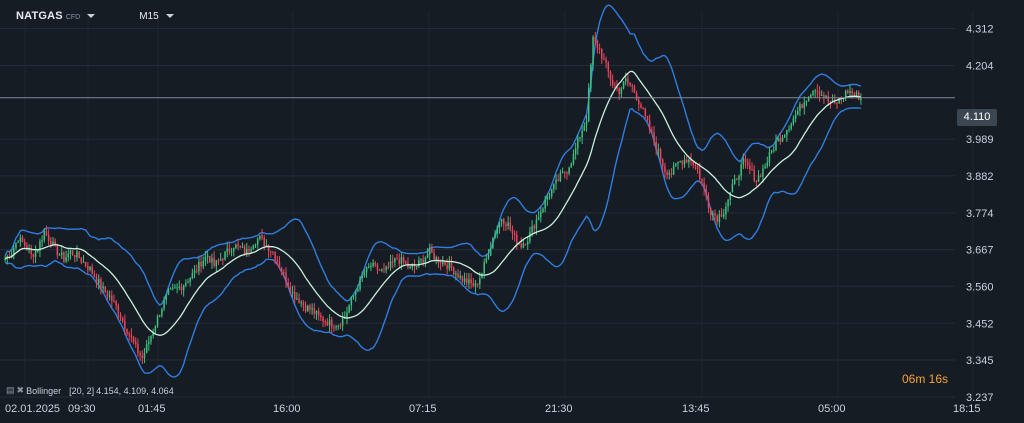 This screenshot has width=1024, height=423. What do you see at coordinates (980, 324) in the screenshot?
I see `price-tick-label: 3.452` at bounding box center [980, 324].